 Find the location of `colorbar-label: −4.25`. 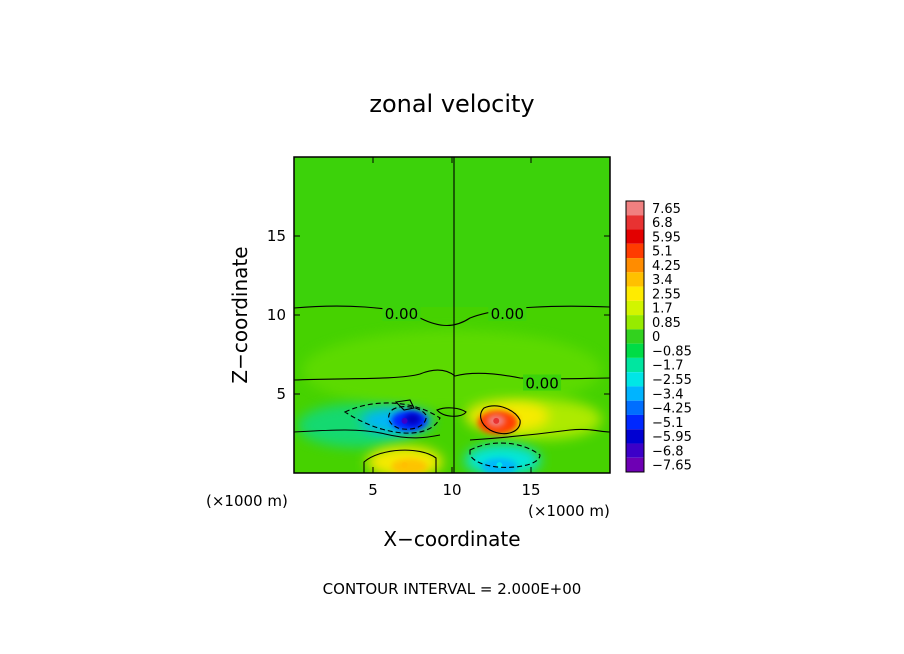

colorbar-label: −4.25 is located at coordinates (672, 409).